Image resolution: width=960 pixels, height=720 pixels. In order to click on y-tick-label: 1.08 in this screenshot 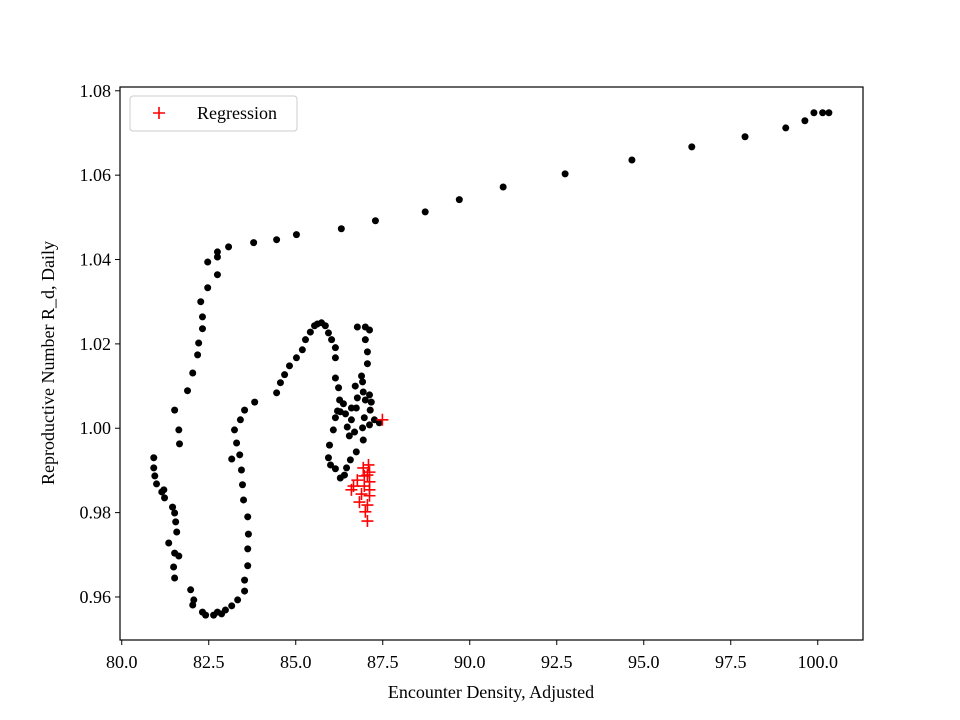, I will do `click(96, 91)`.